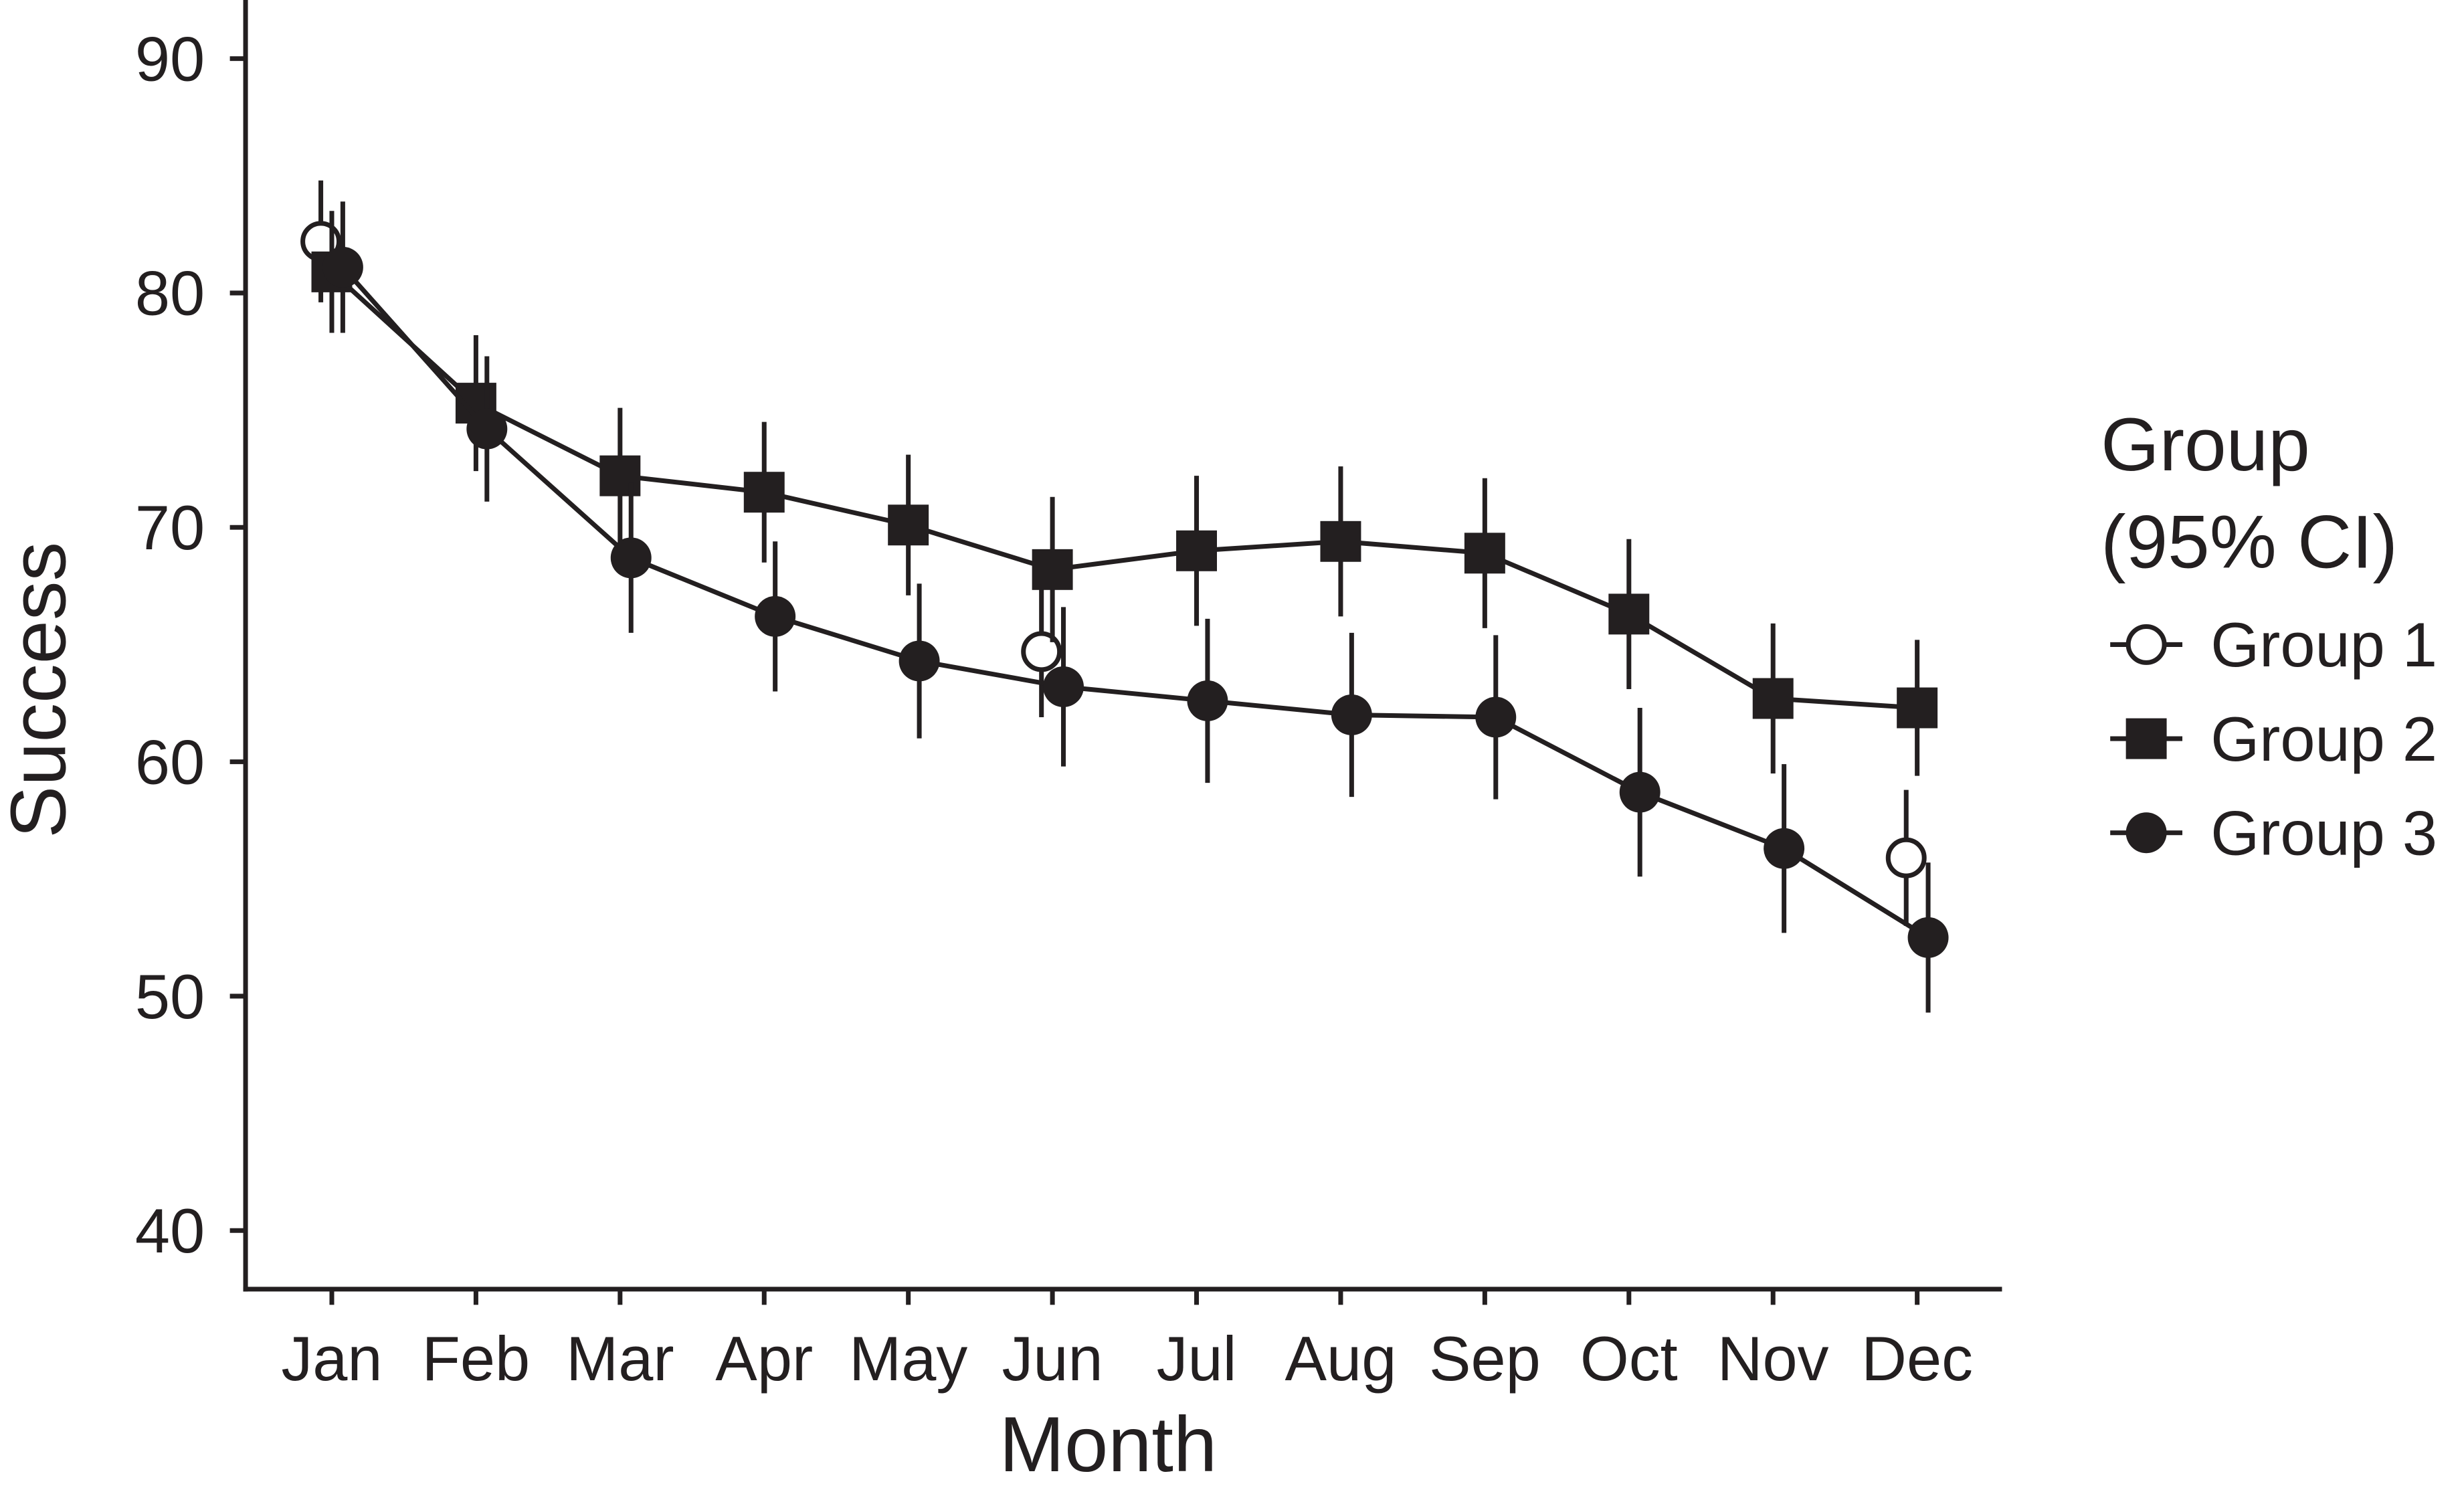 The height and width of the screenshot is (1504, 2464). I want to click on legend-label: Group 1, so click(2323, 644).